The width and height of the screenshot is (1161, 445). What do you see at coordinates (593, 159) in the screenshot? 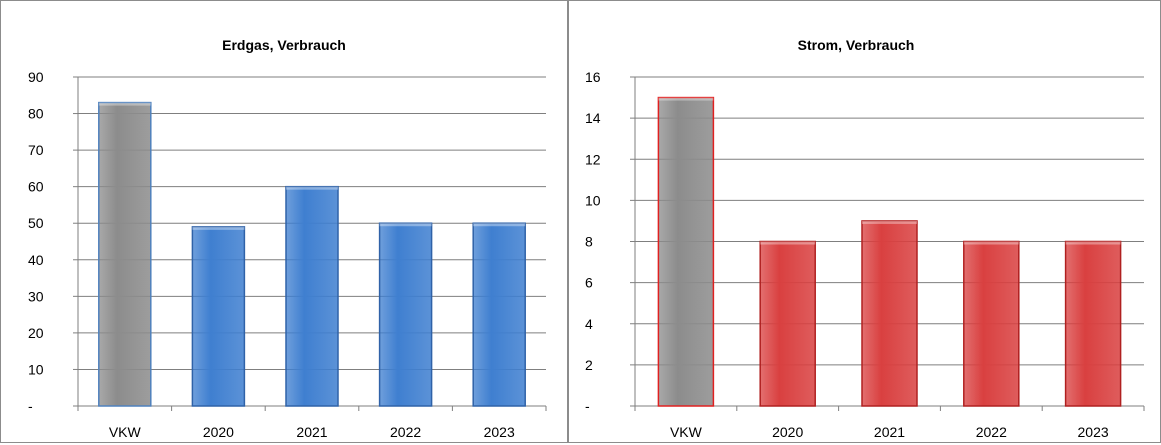
I see `y-tick-label: 12` at bounding box center [593, 159].